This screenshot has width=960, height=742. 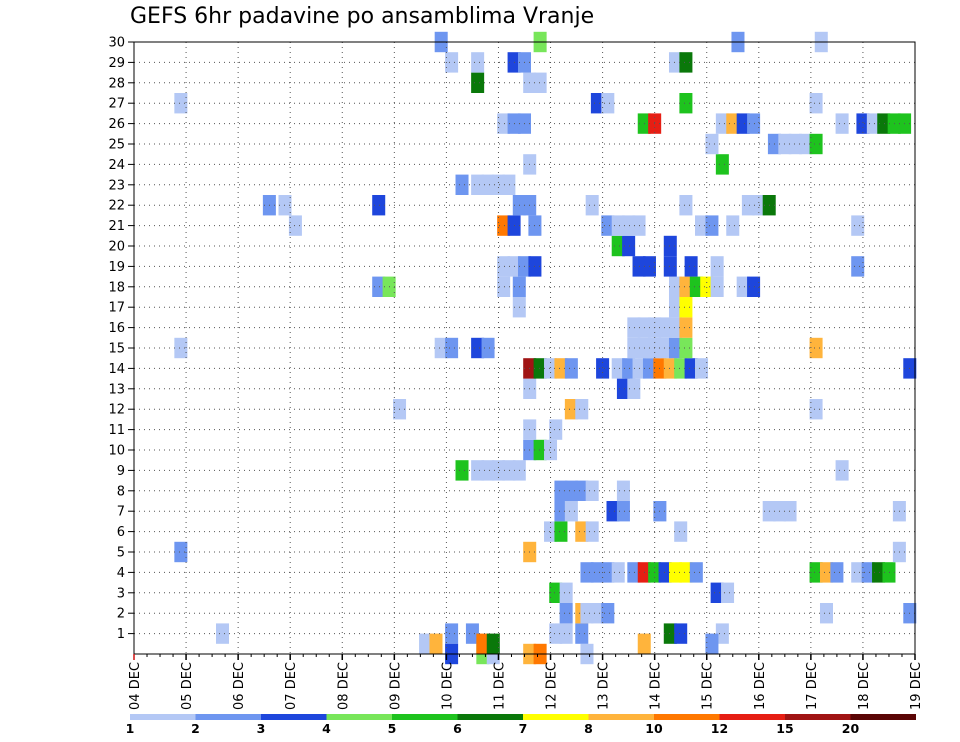 What do you see at coordinates (116, 349) in the screenshot?
I see `y-tick-label: 15` at bounding box center [116, 349].